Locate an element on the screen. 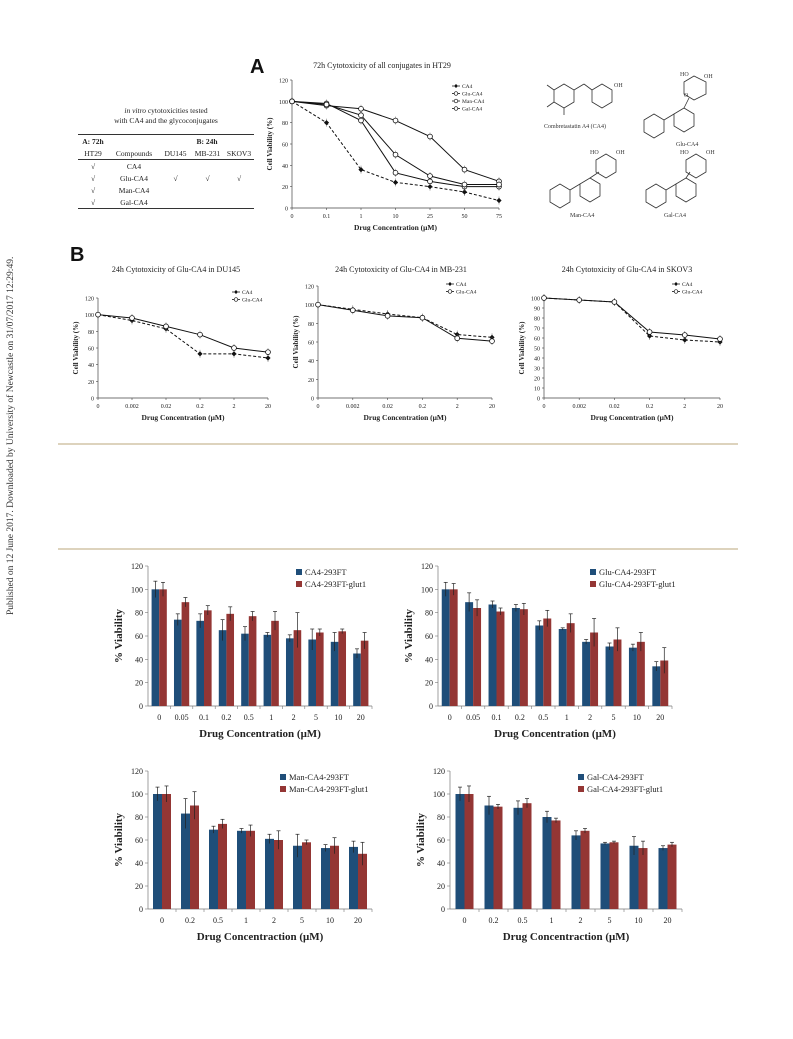 The height and width of the screenshot is (1039, 793). x-tick-label: 0.05 is located at coordinates (182, 717).